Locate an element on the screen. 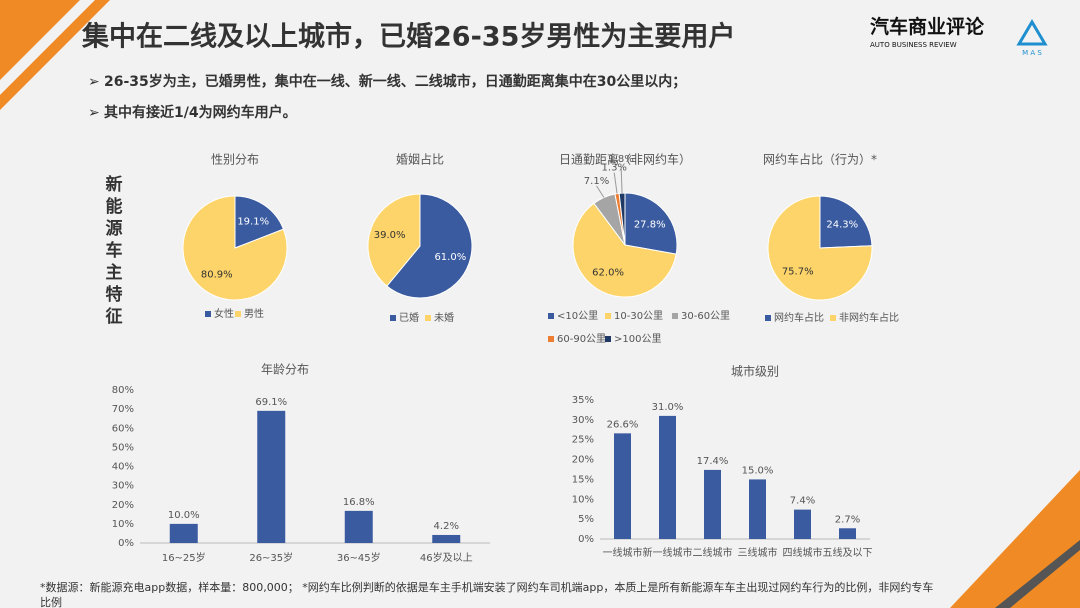 This screenshot has width=1080, height=608. y-tick-label: 15% is located at coordinates (583, 479).